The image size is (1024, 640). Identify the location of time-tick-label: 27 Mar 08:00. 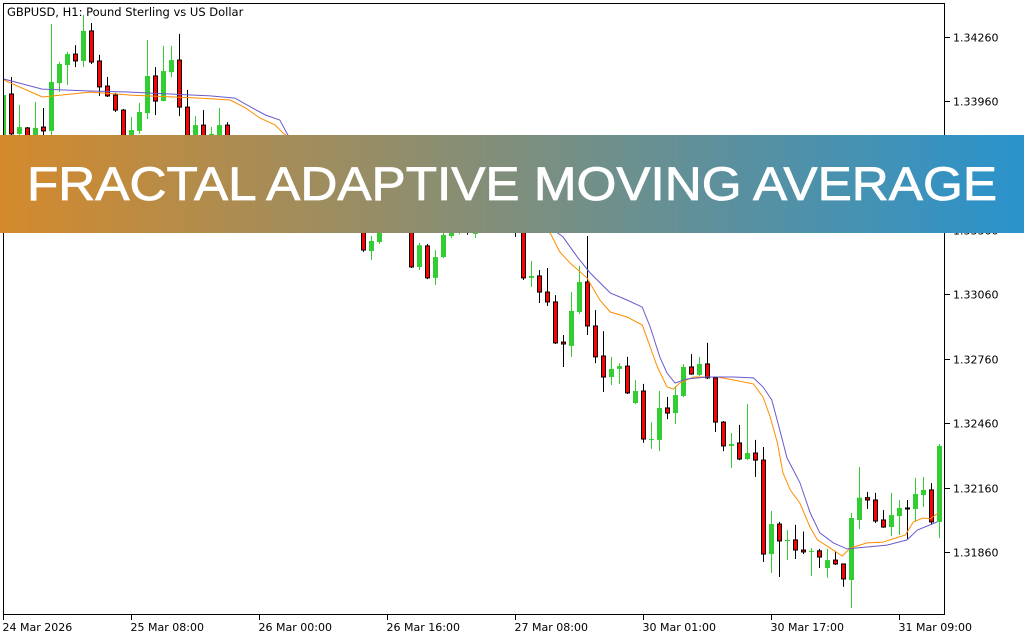
(551, 627).